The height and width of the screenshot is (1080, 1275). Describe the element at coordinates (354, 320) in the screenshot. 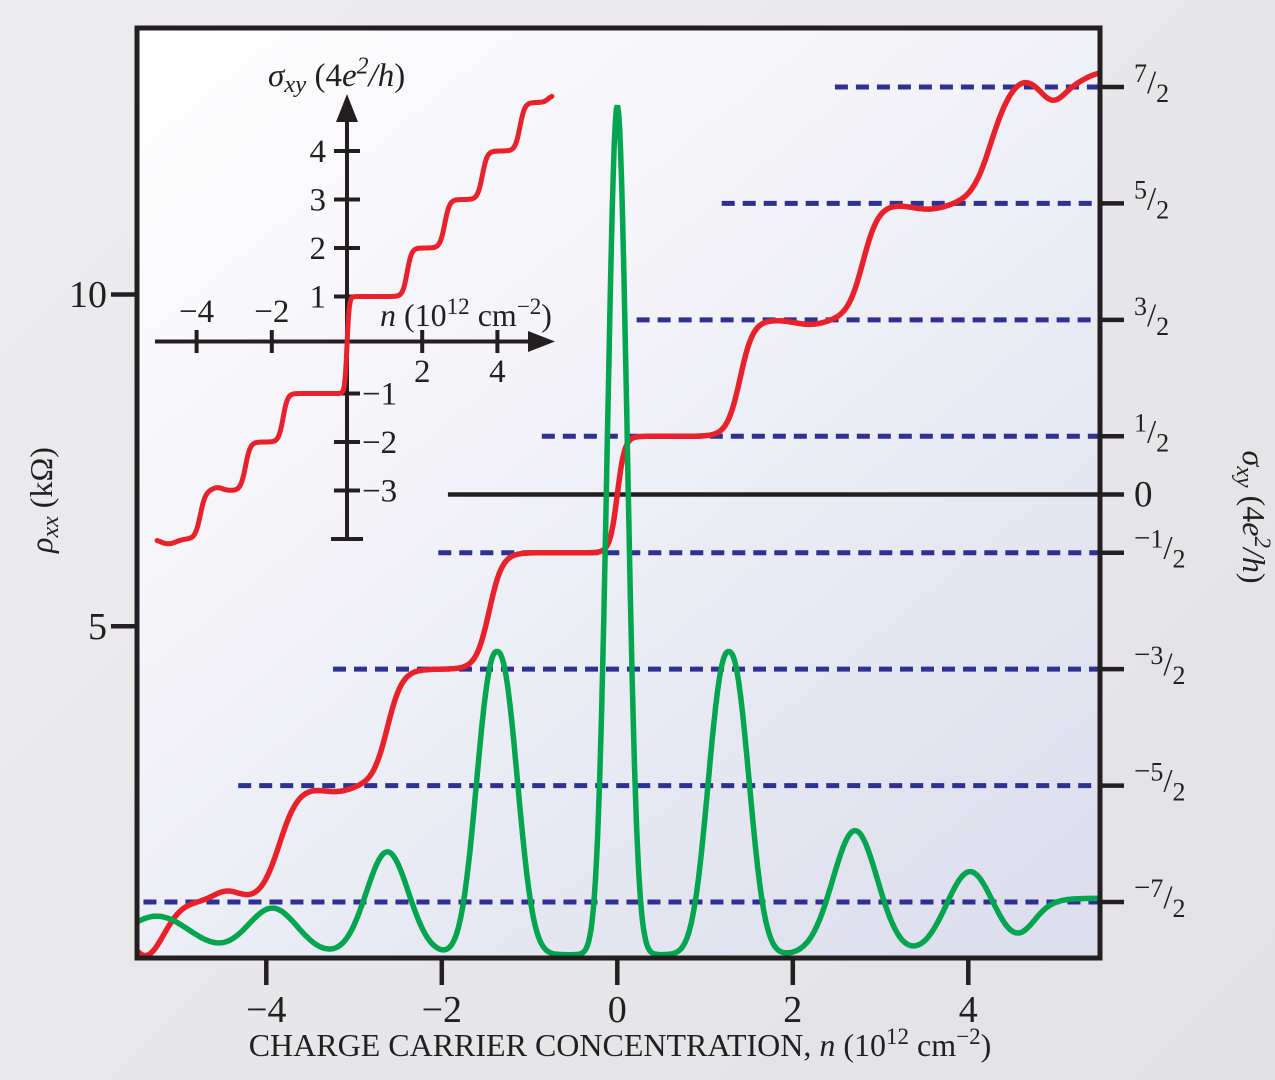

I see `inset-sigma-xy-curve` at that location.